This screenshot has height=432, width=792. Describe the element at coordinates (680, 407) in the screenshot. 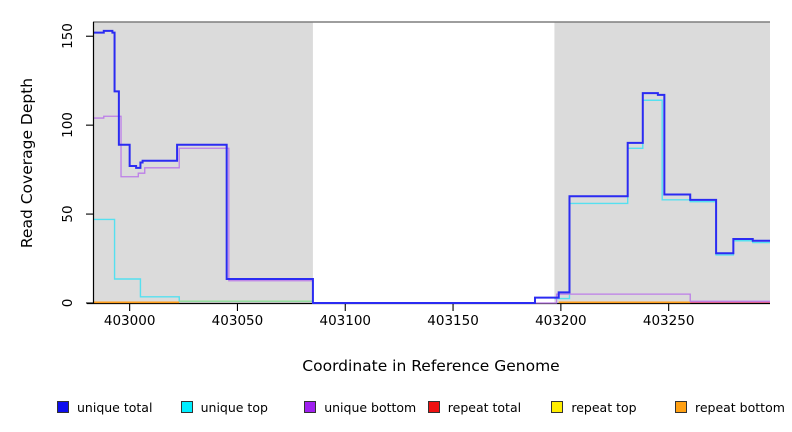

I see `legend-swatch-repeat-bottom` at that location.